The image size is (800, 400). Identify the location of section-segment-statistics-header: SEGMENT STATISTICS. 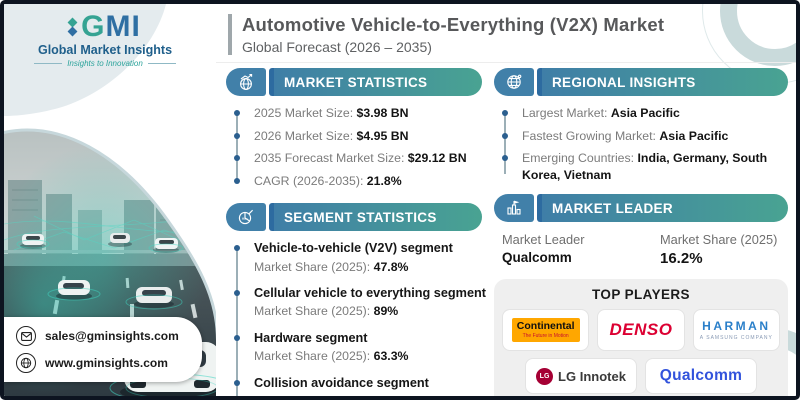
(354, 217).